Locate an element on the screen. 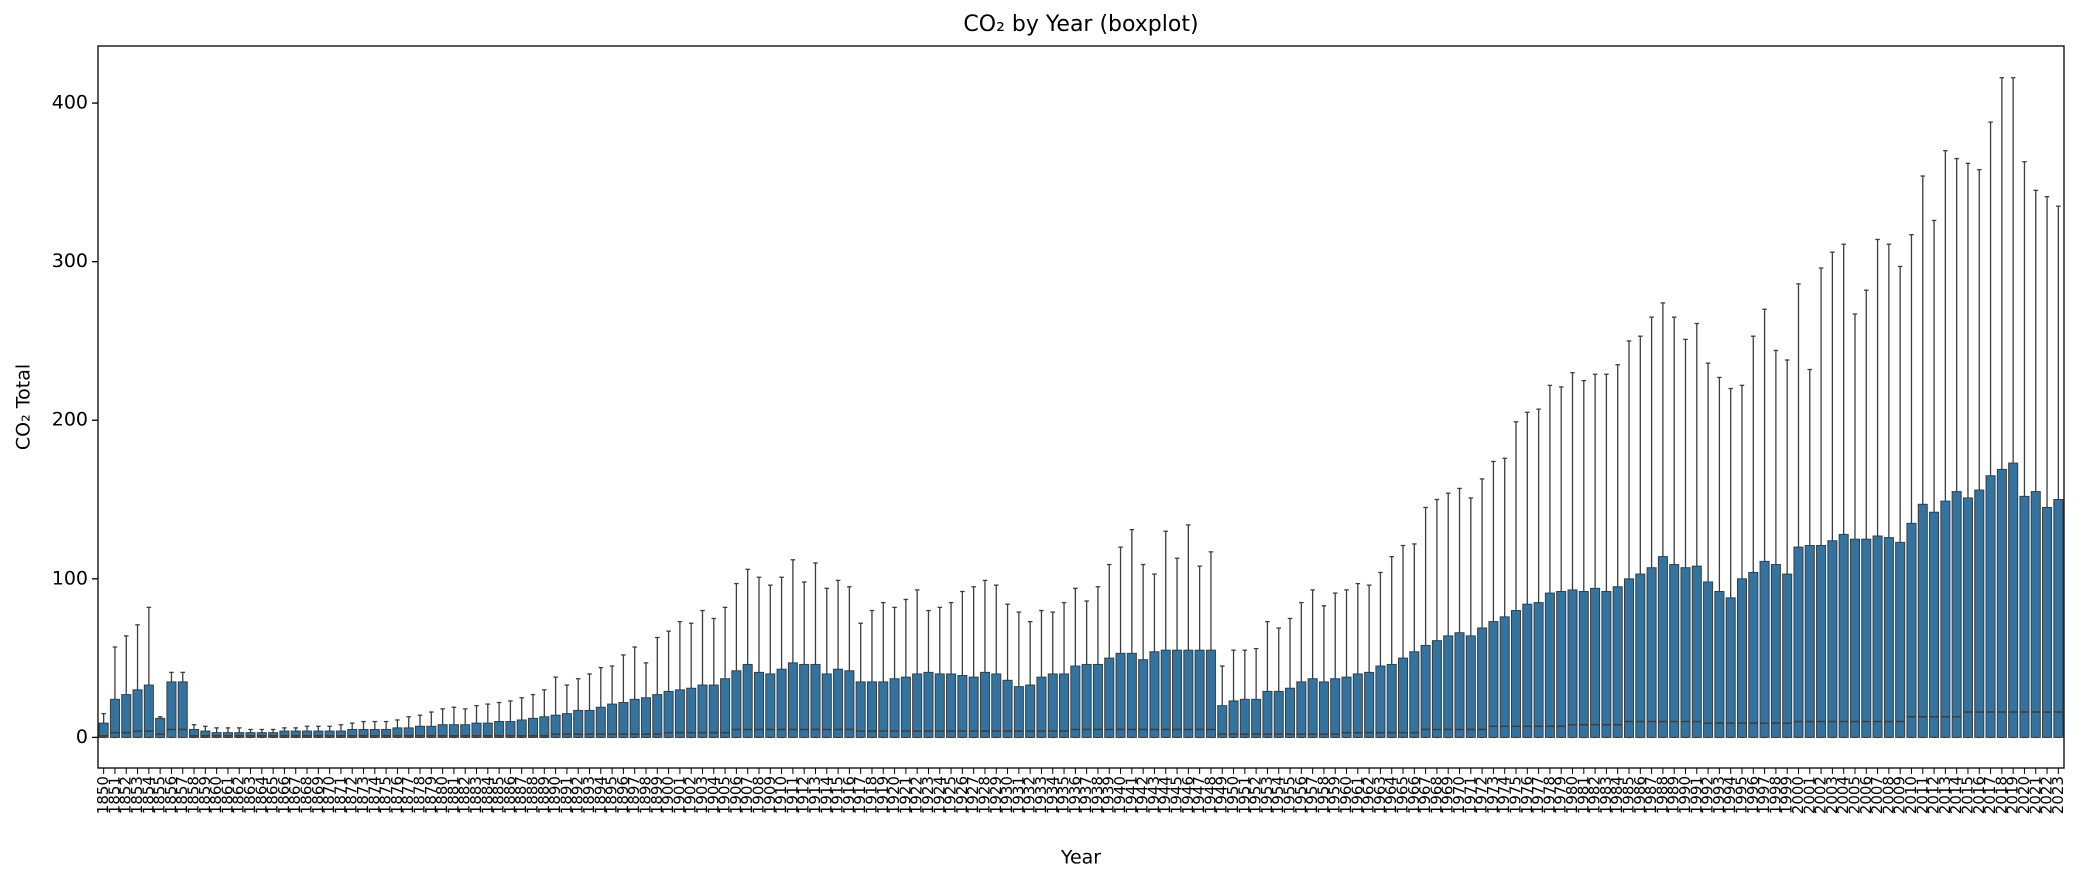 The width and height of the screenshot is (2082, 882). x-tick-label: 1985 is located at coordinates (1628, 795).